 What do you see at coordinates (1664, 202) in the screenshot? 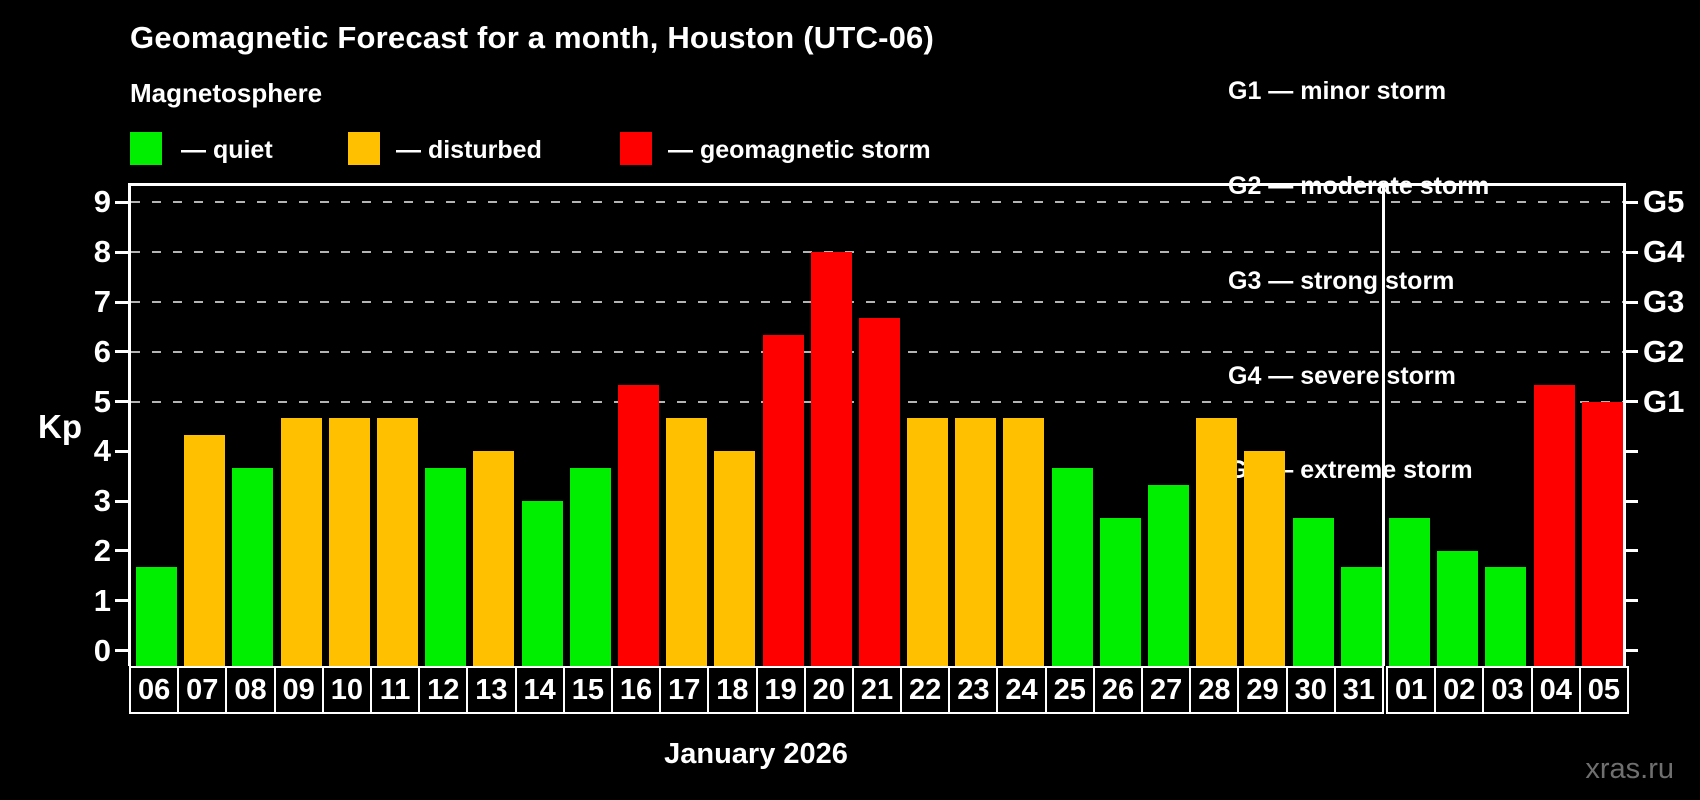
I see `g-label-G5: G5` at bounding box center [1664, 202].